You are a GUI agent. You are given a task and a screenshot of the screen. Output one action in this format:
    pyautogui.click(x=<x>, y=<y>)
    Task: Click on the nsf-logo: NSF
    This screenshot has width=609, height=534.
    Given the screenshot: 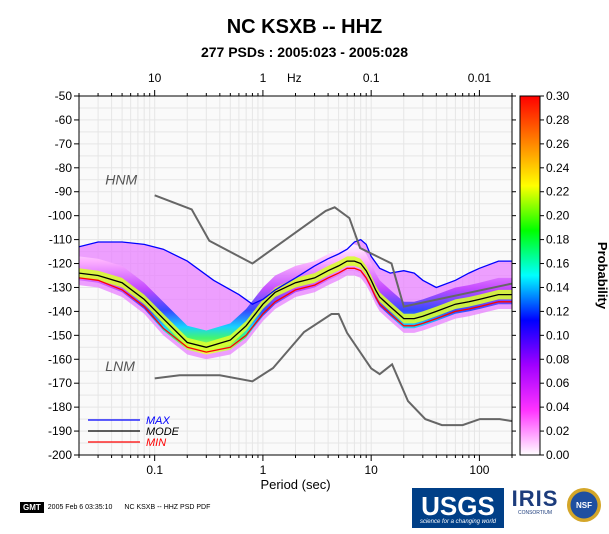 What is the action you would take?
    pyautogui.click(x=584, y=505)
    